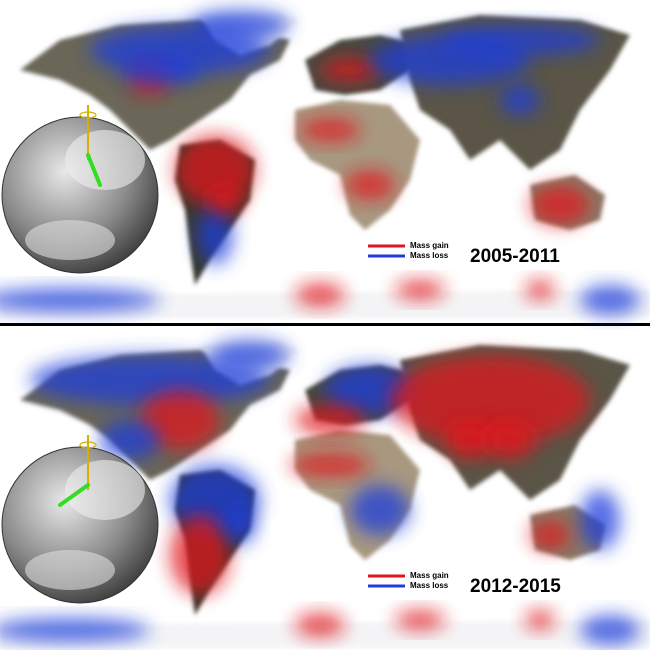 The height and width of the screenshot is (650, 650). What do you see at coordinates (515, 256) in the screenshot?
I see `period-label: 2005-2011` at bounding box center [515, 256].